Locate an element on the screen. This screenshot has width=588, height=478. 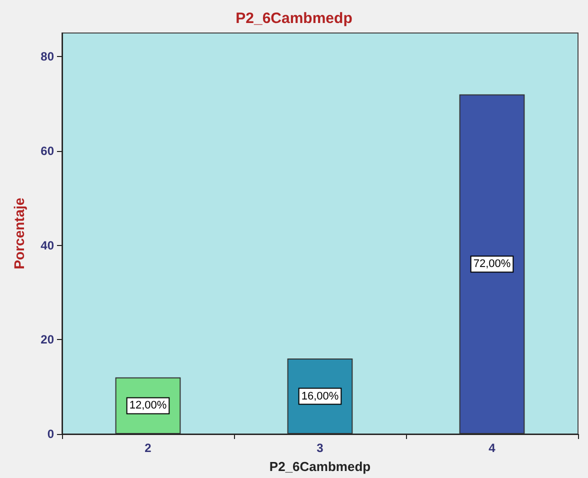
x-axis-title: P2_6Cambmedp is located at coordinates (320, 466).